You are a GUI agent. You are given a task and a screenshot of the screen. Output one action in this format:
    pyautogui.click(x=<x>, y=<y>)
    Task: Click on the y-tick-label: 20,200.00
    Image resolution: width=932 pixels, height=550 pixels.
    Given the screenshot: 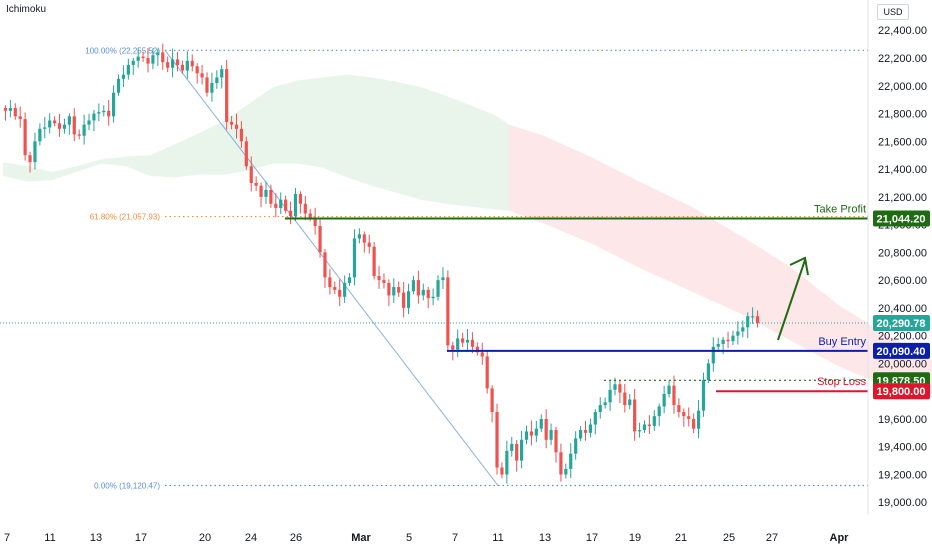 What is the action you would take?
    pyautogui.click(x=902, y=337)
    